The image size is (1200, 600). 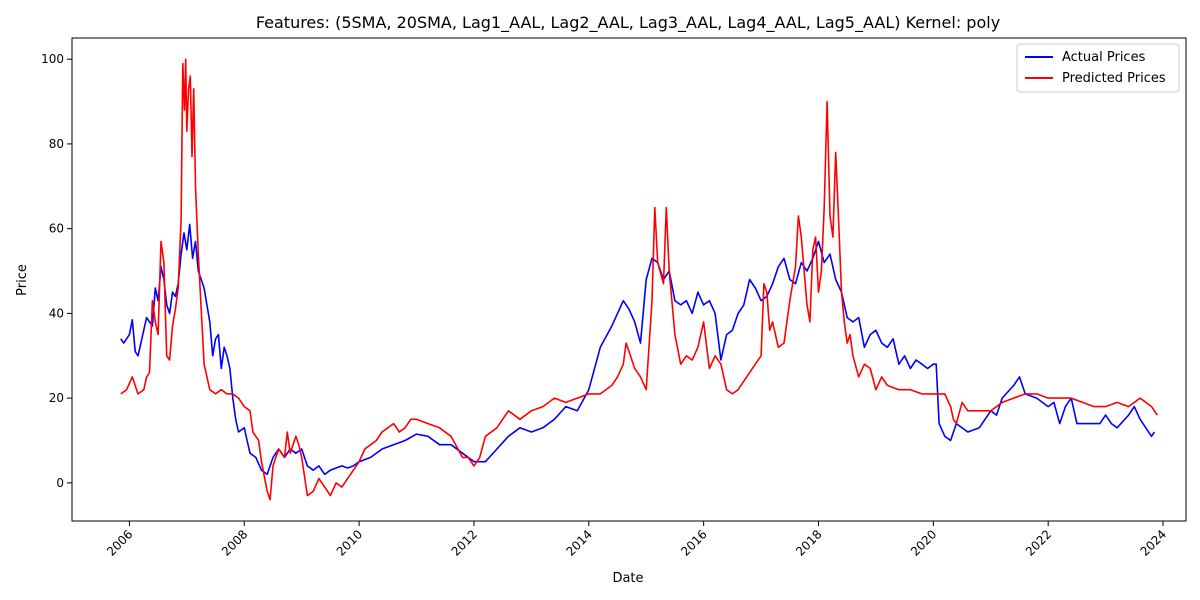 I want to click on x-tick-label: 2006, so click(x=119, y=542).